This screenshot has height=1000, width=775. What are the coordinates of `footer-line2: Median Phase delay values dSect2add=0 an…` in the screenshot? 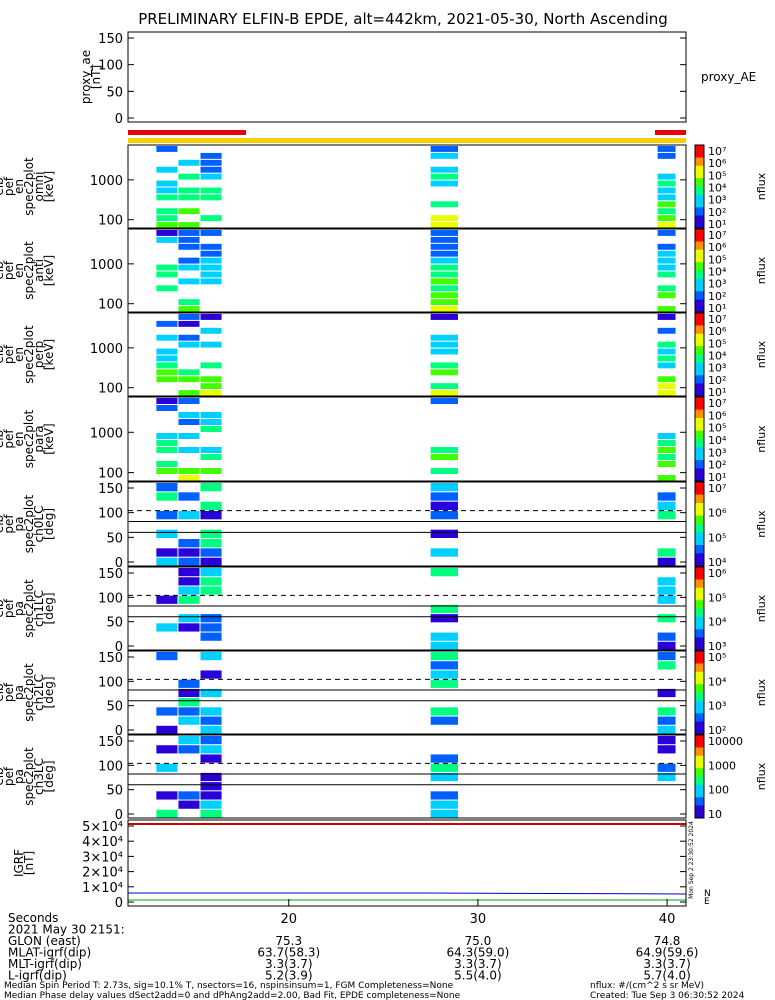 It's located at (232, 995).